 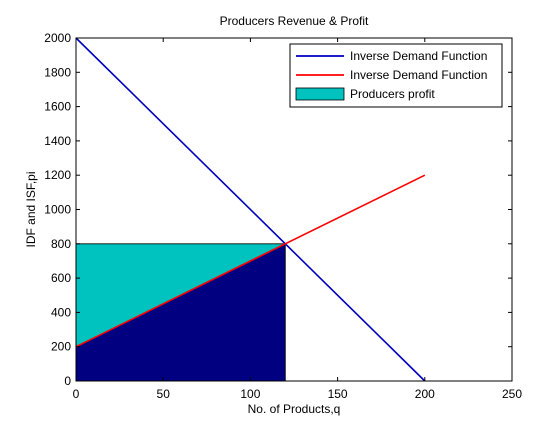 What do you see at coordinates (61, 347) in the screenshot?
I see `y-tick-label: 200` at bounding box center [61, 347].